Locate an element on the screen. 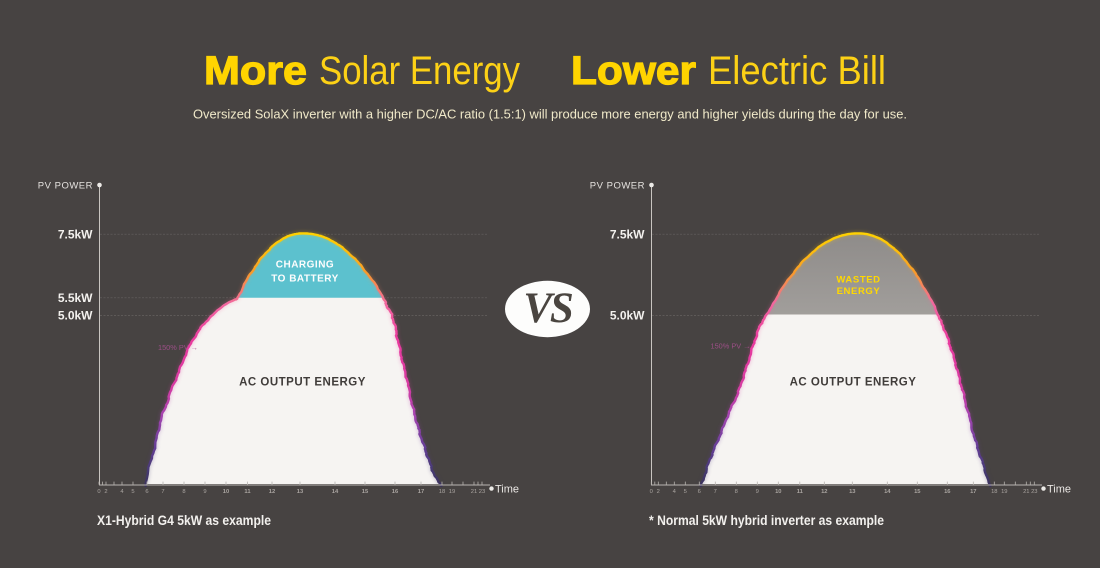 This screenshot has height=568, width=1100. svg-text: X1-Hybrid G4 5kW as example is located at coordinates (184, 520).